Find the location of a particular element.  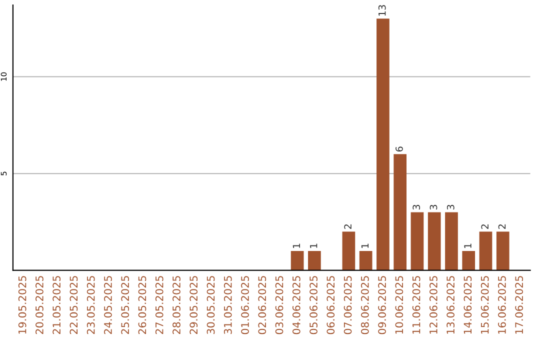

x-tick-label: 21.05.2025 is located at coordinates (56, 305).